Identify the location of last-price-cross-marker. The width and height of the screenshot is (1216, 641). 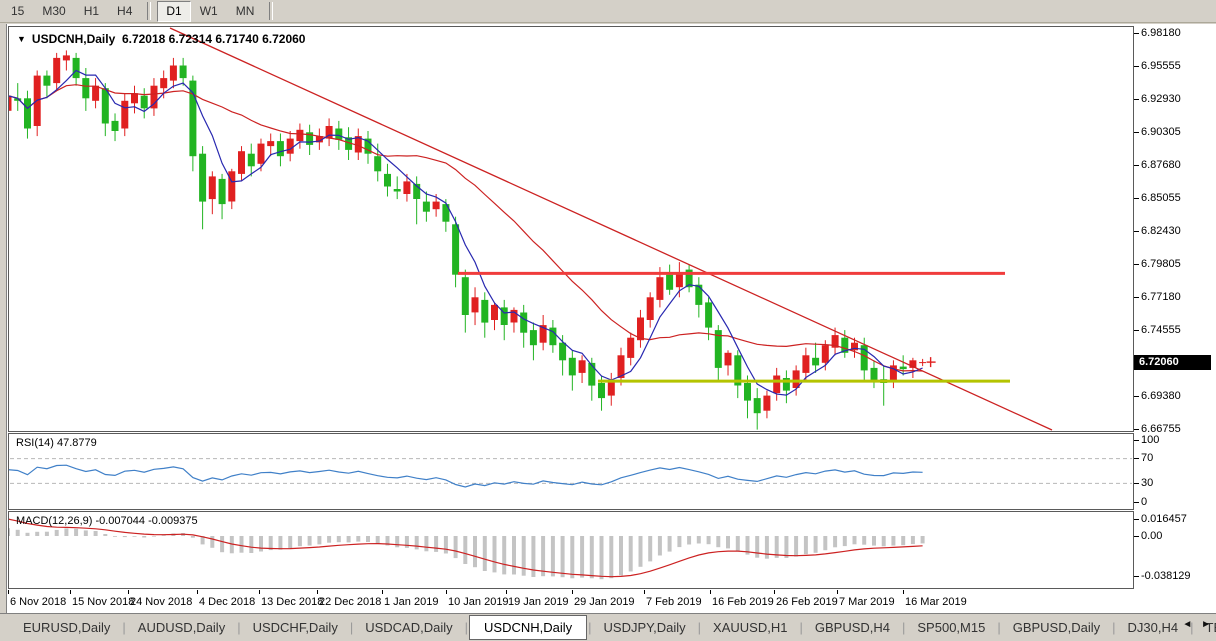
(931, 362).